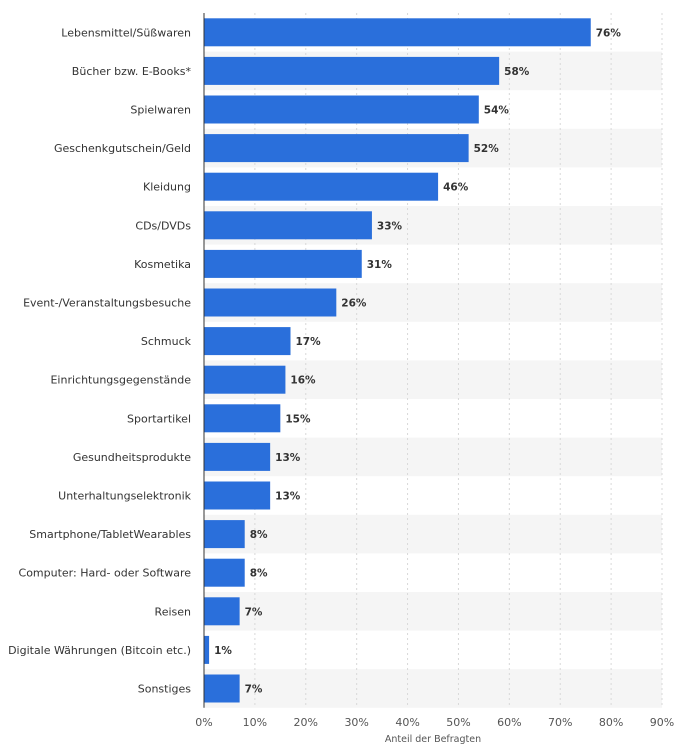  What do you see at coordinates (255, 722) in the screenshot?
I see `x-tick-label: 10%` at bounding box center [255, 722].